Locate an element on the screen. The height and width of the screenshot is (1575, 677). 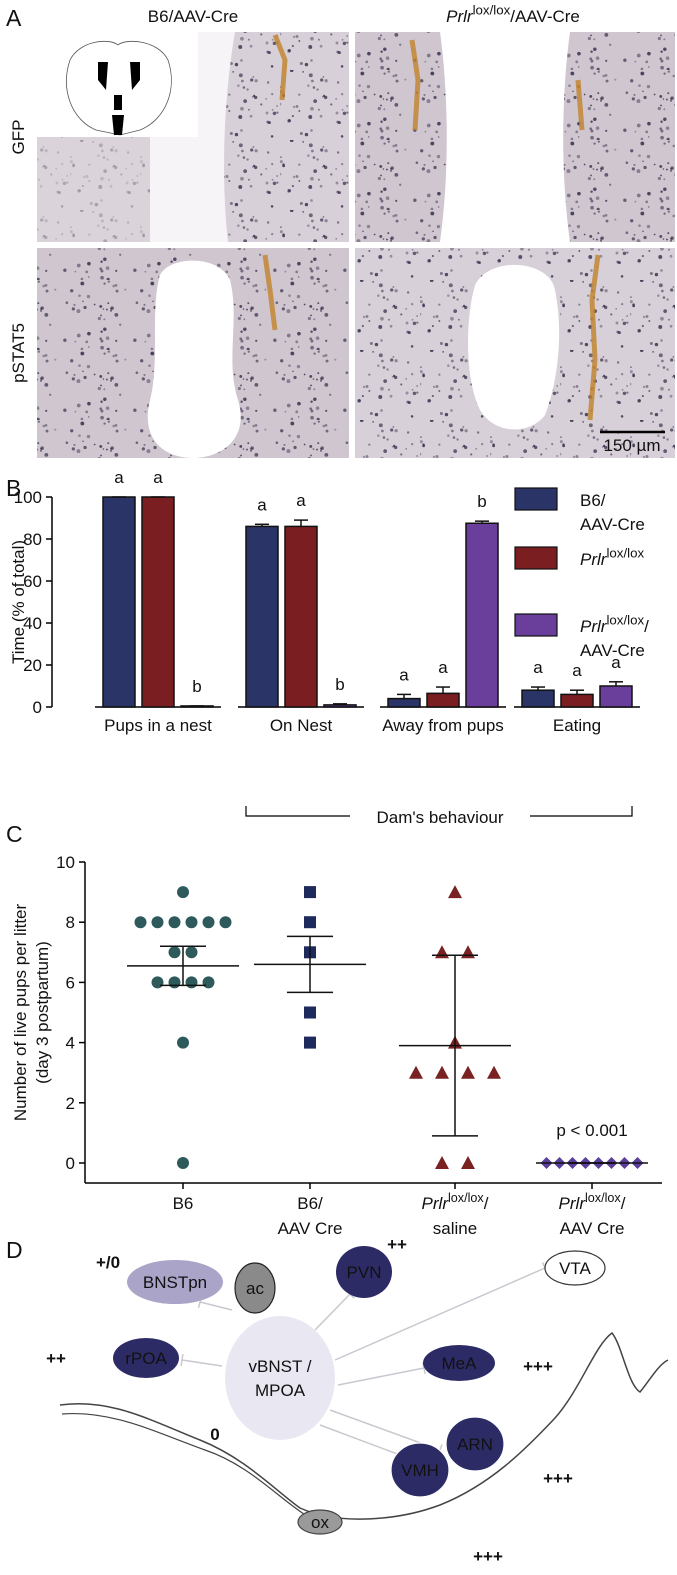
region-label: ox is located at coordinates (320, 1522).